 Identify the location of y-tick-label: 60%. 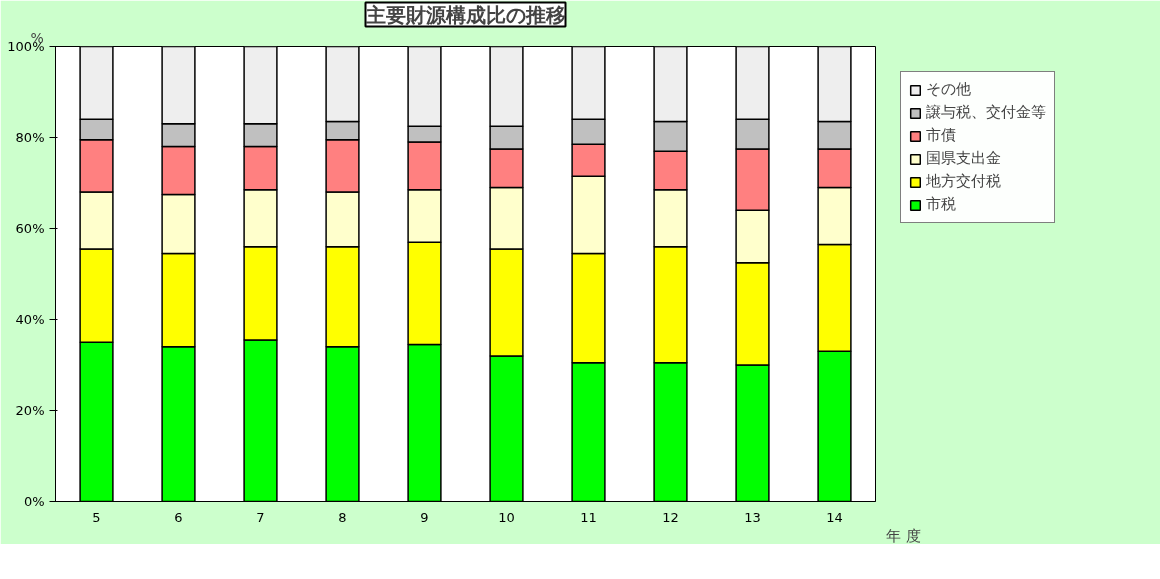
(30, 228).